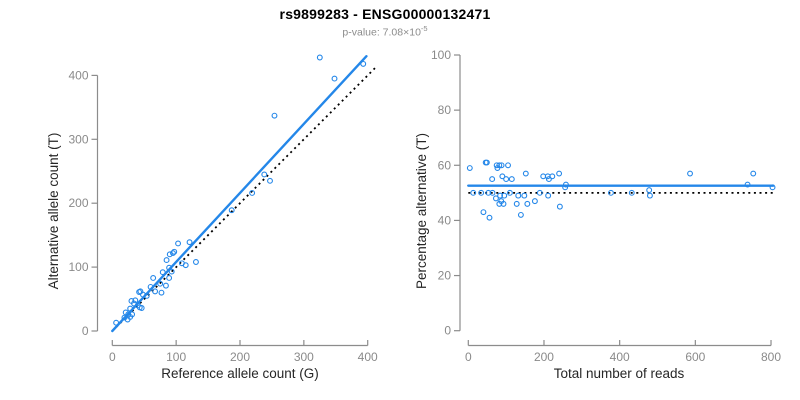 The width and height of the screenshot is (800, 400). I want to click on x-tick-label: 300, so click(304, 357).